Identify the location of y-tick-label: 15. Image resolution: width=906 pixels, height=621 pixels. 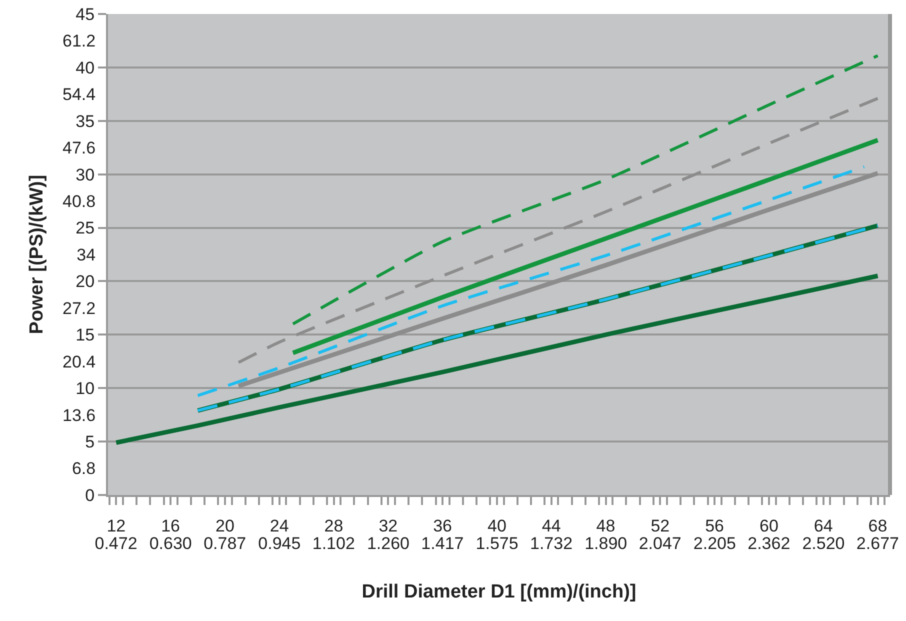
(85, 335).